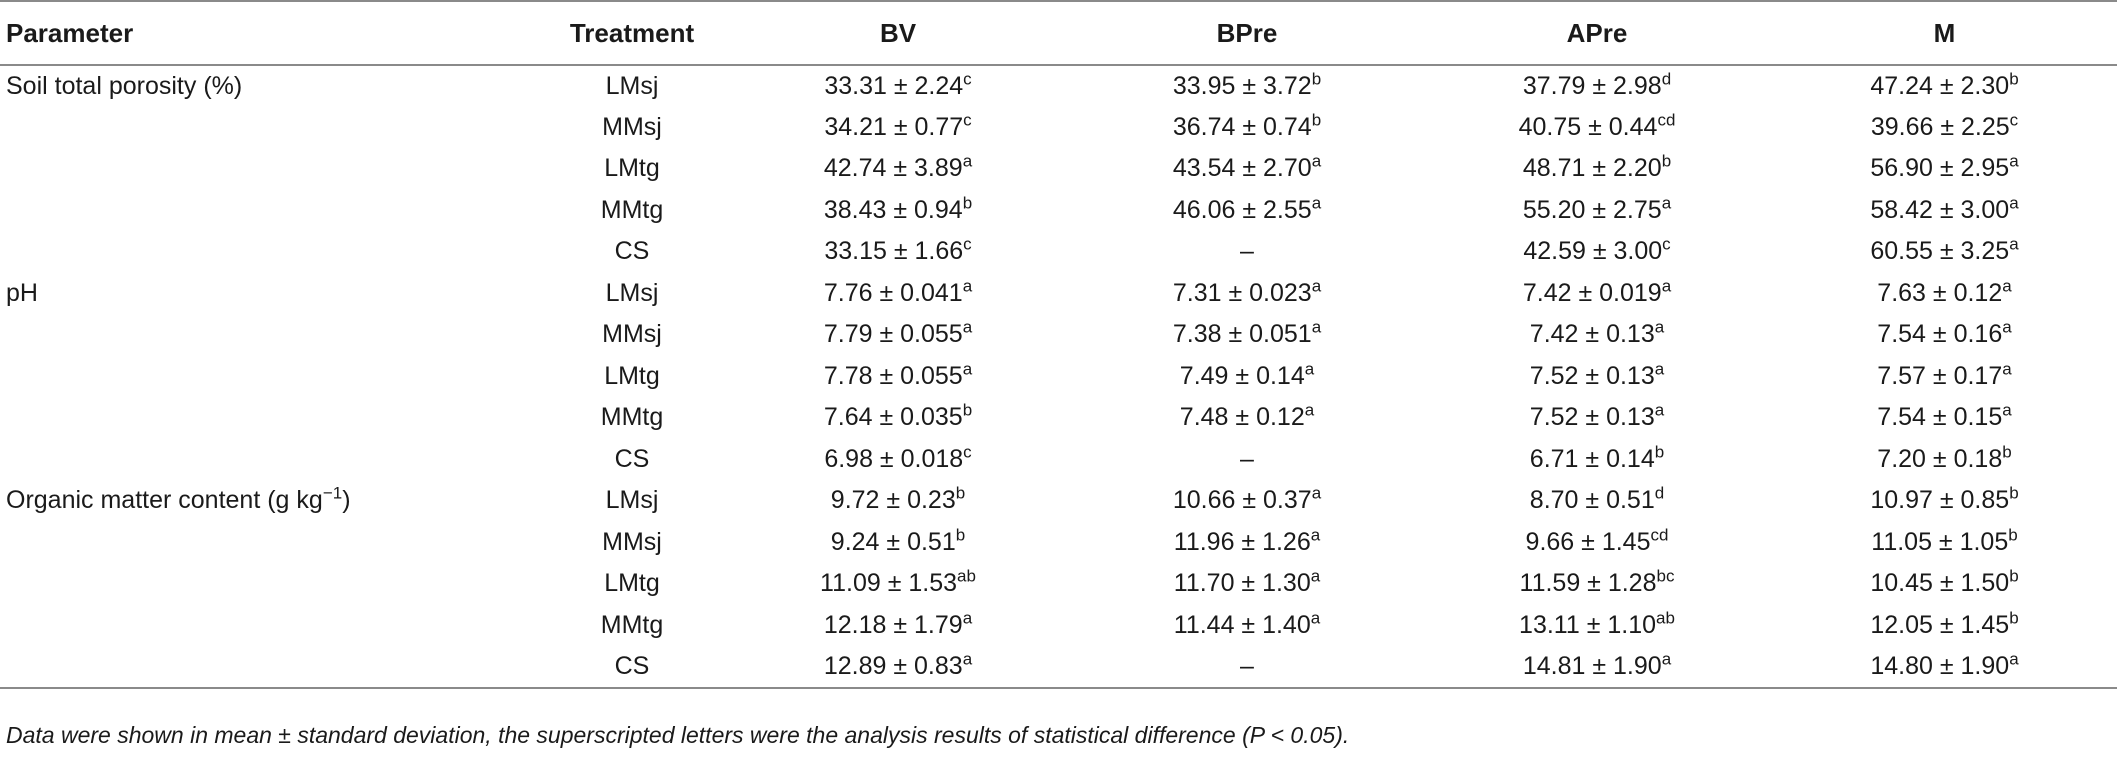  What do you see at coordinates (1592, 209) in the screenshot?
I see `value-text: 55.20 ± 2.75` at bounding box center [1592, 209].